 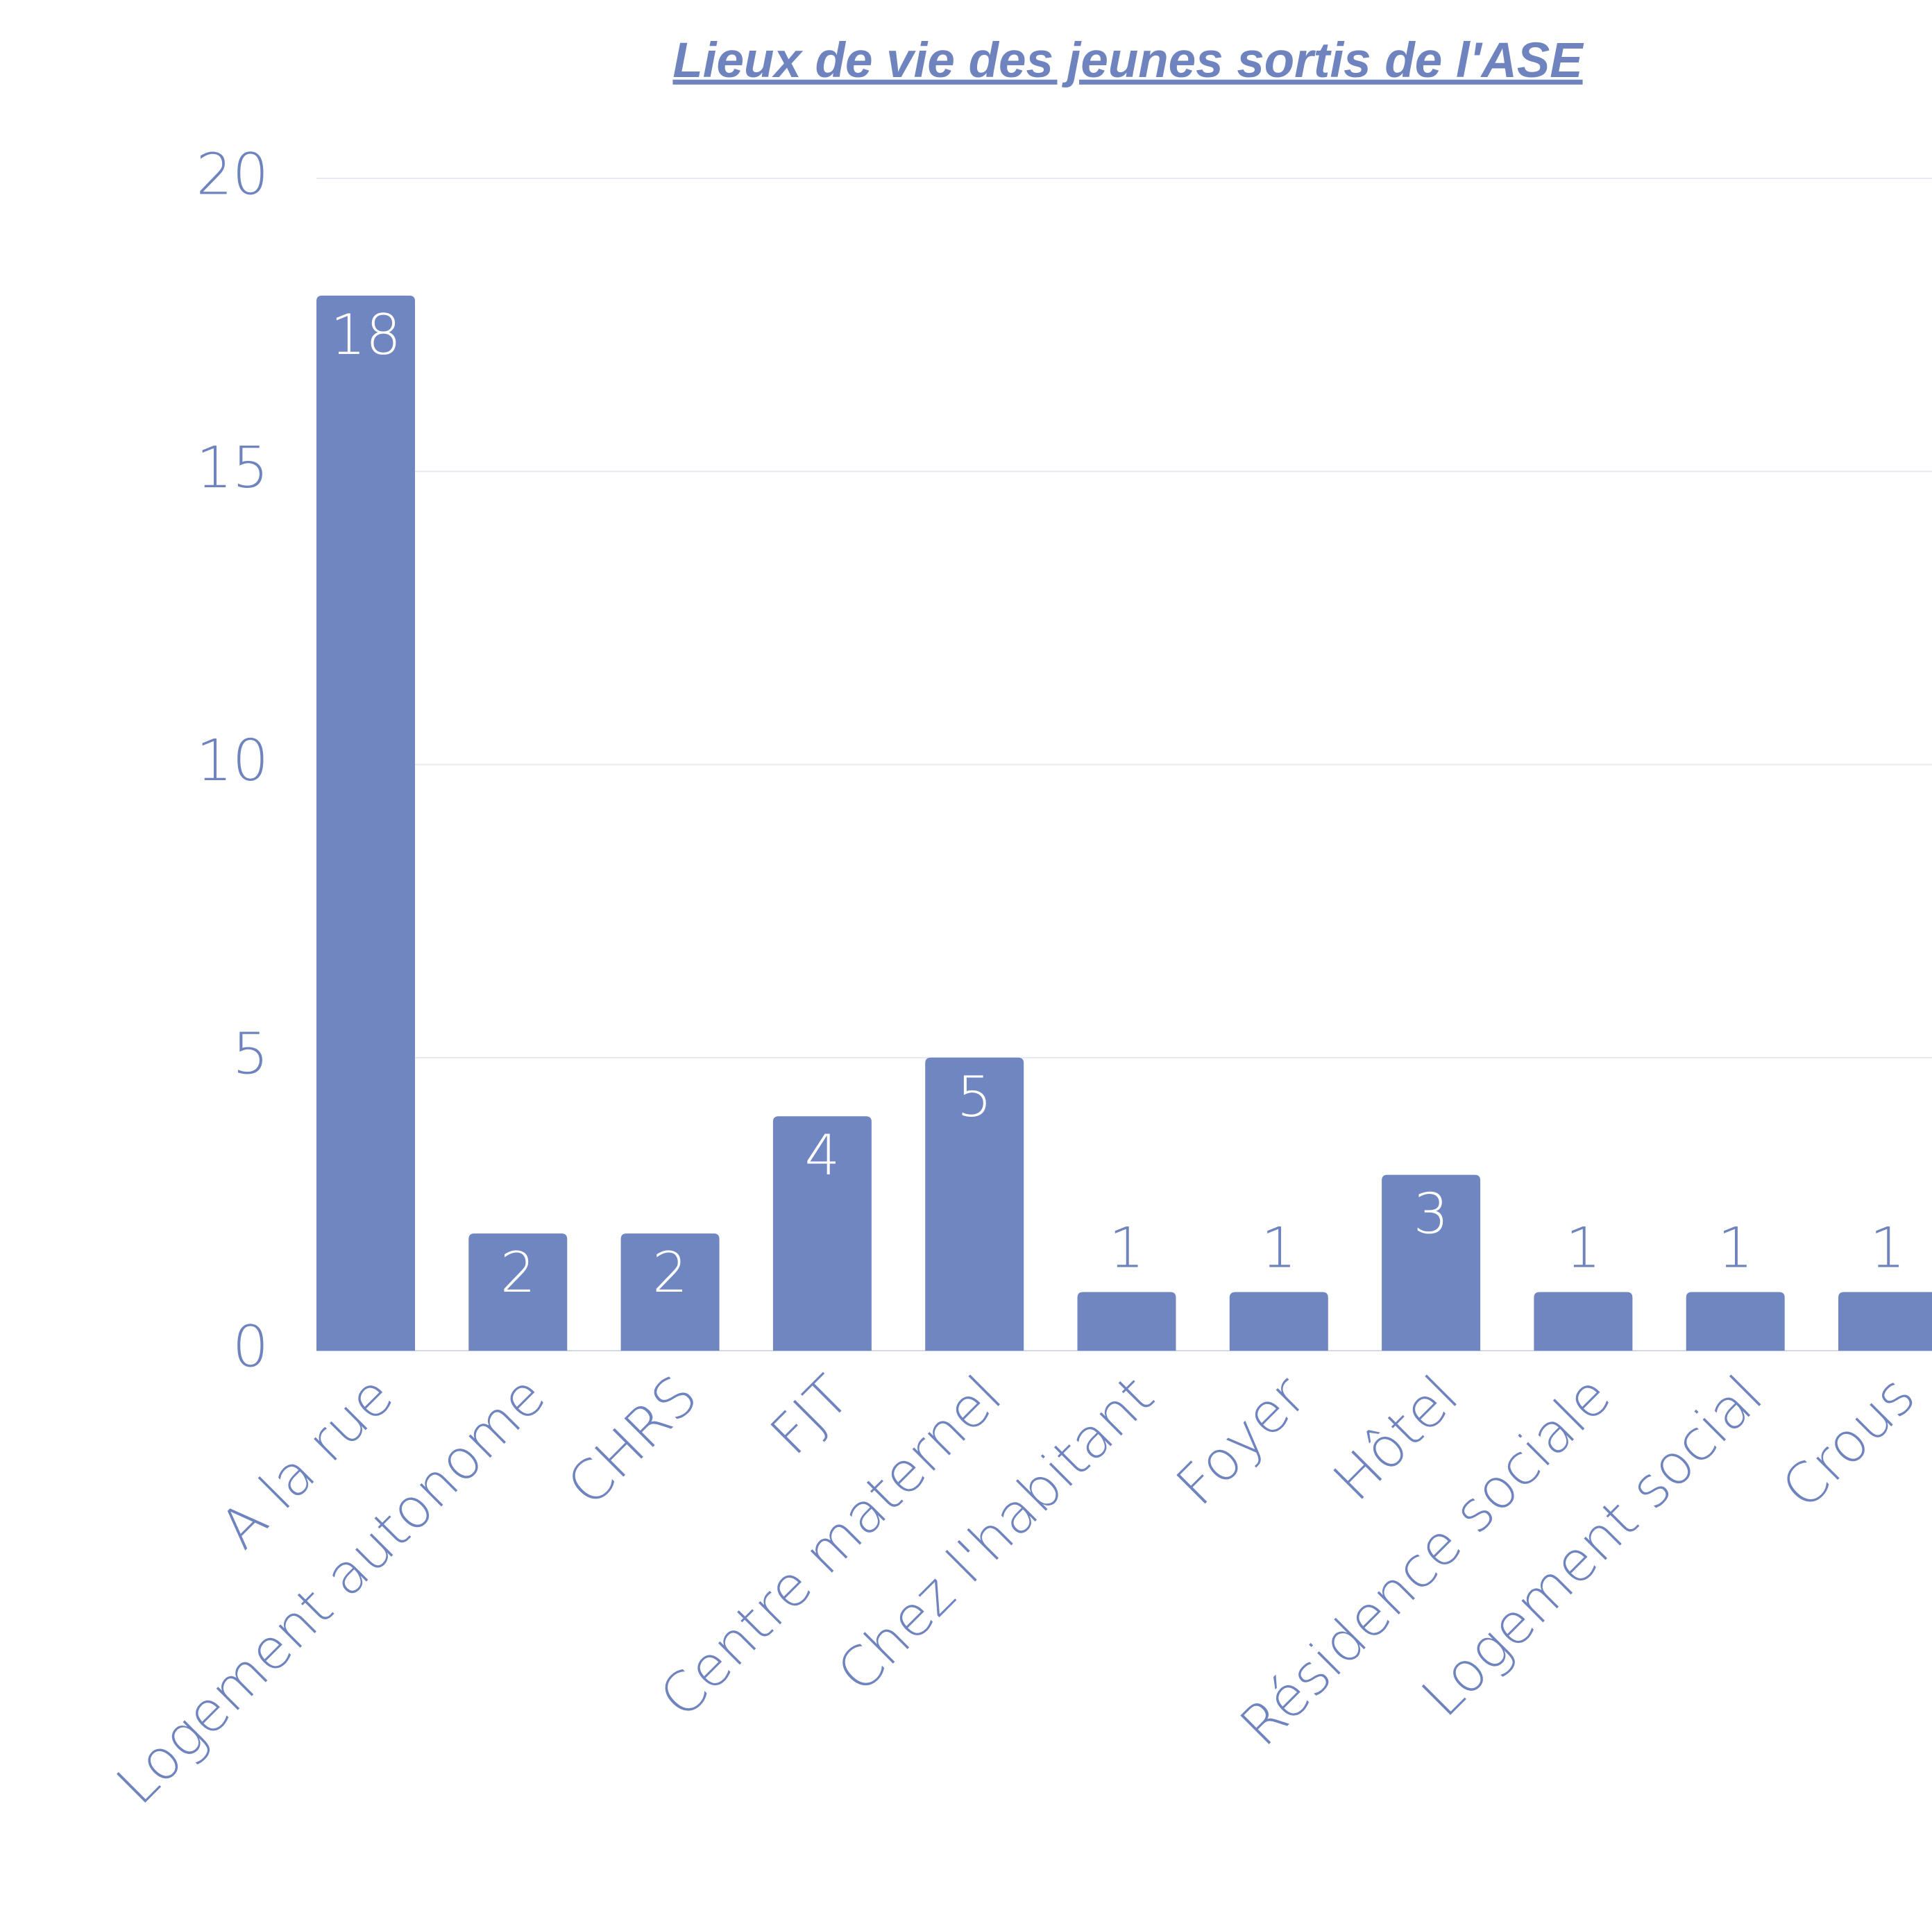 What do you see at coordinates (251, 1054) in the screenshot?
I see `y-tick-label: 5` at bounding box center [251, 1054].